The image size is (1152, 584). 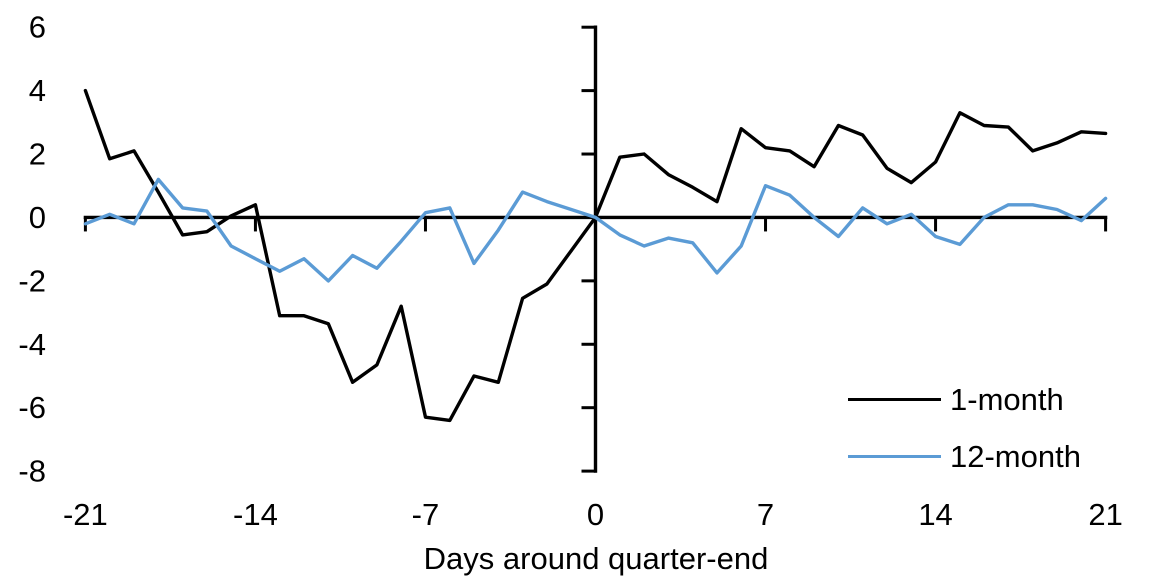 I want to click on x-axis-title: Days around quarter-end, so click(x=596, y=558).